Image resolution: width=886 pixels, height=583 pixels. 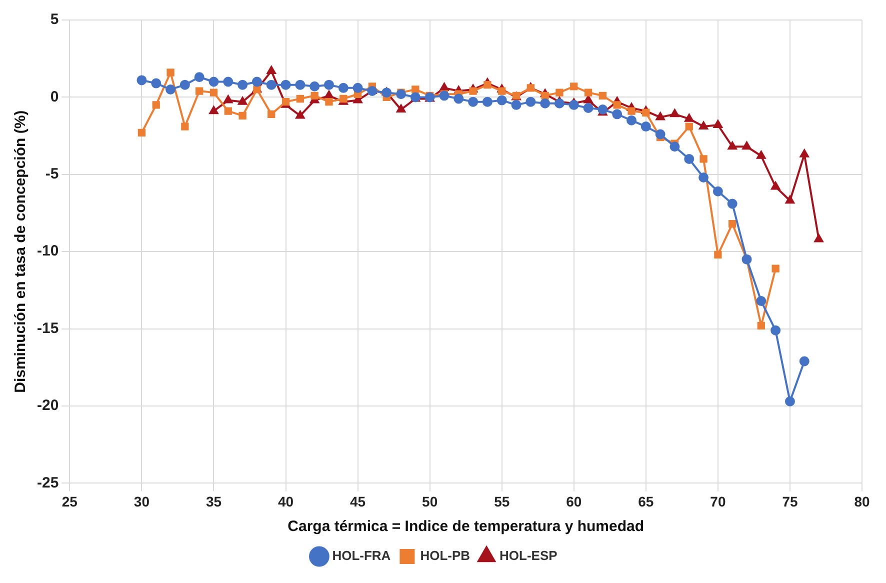 I want to click on x-tick-label: 70, so click(x=718, y=501).